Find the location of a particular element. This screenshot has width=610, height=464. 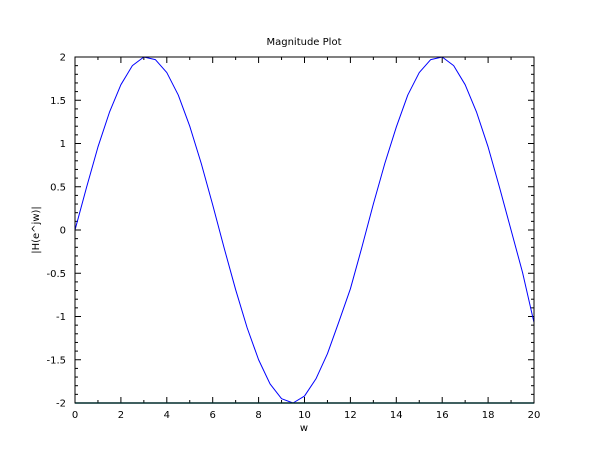

x-axis-label: w is located at coordinates (304, 428).